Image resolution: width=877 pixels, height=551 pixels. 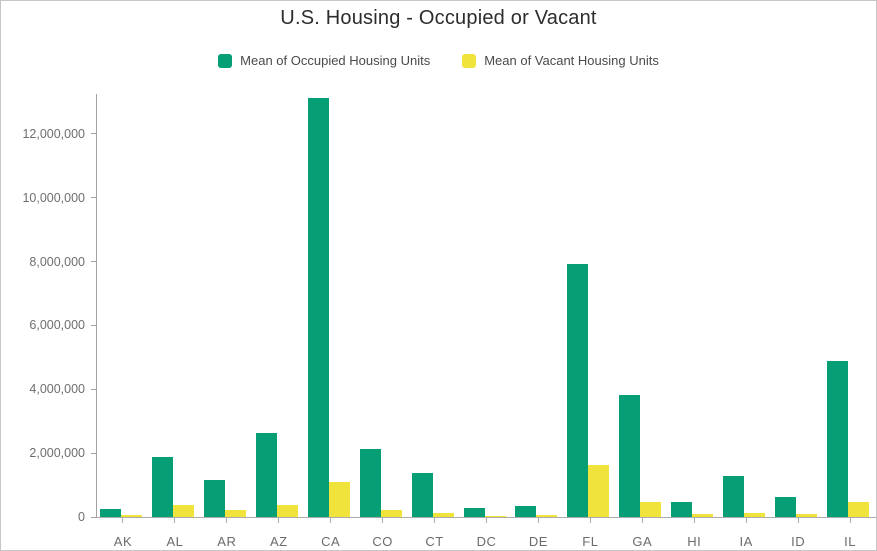 I want to click on x-axis-label-id: ID, so click(x=798, y=541).